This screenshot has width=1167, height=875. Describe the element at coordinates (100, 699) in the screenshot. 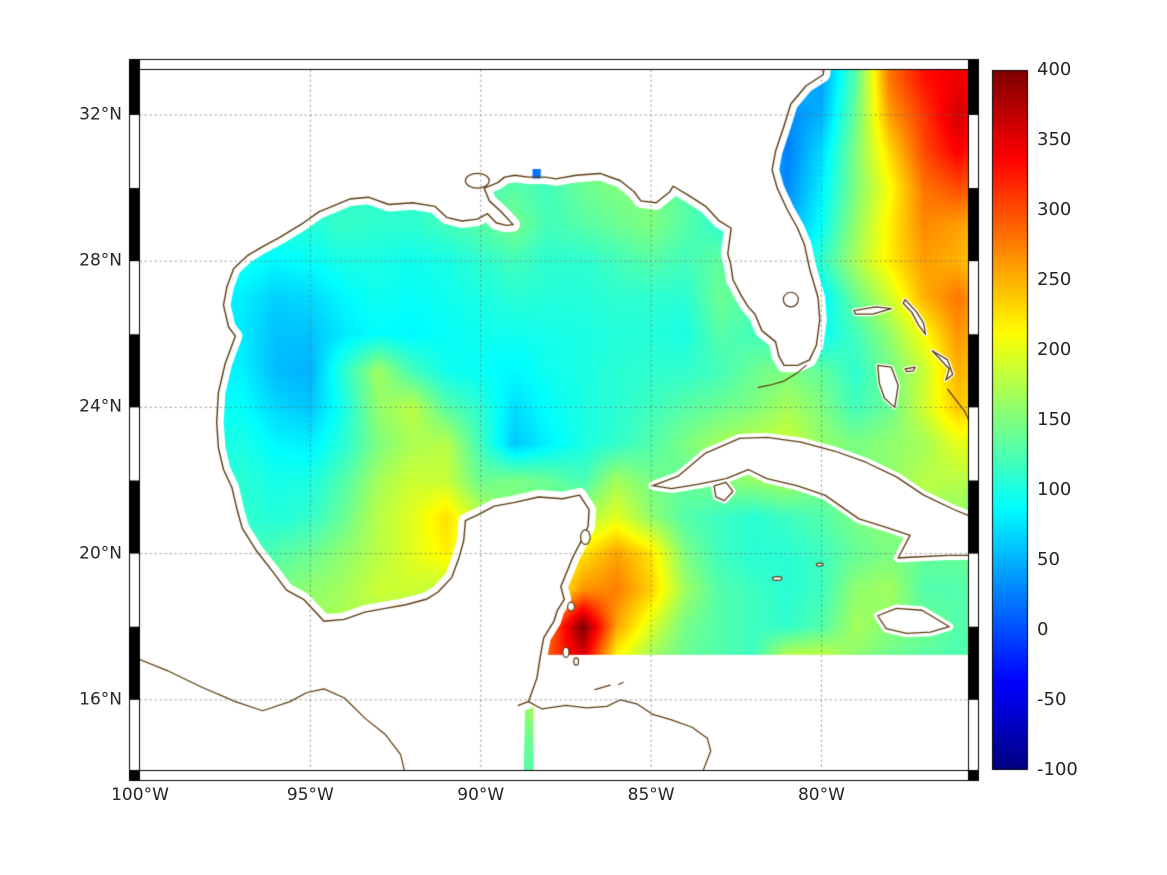

I see `y-tick-label: 16°N` at that location.